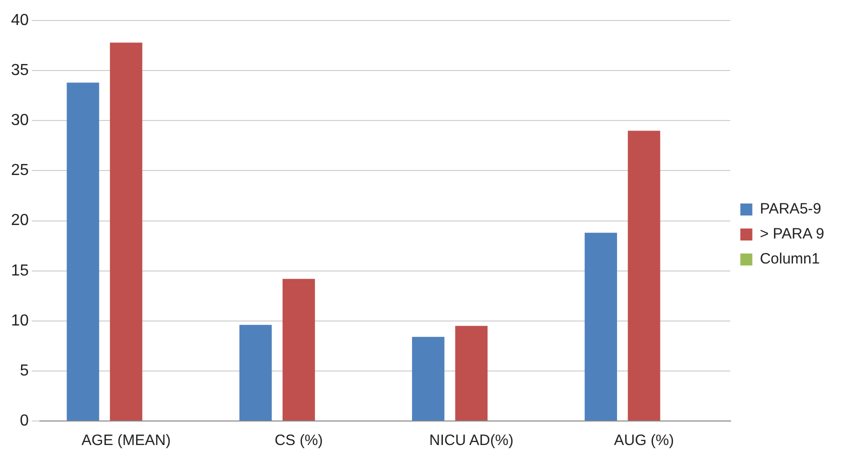 The height and width of the screenshot is (461, 853). Describe the element at coordinates (298, 441) in the screenshot. I see `x-tick-label: CS (%)` at that location.